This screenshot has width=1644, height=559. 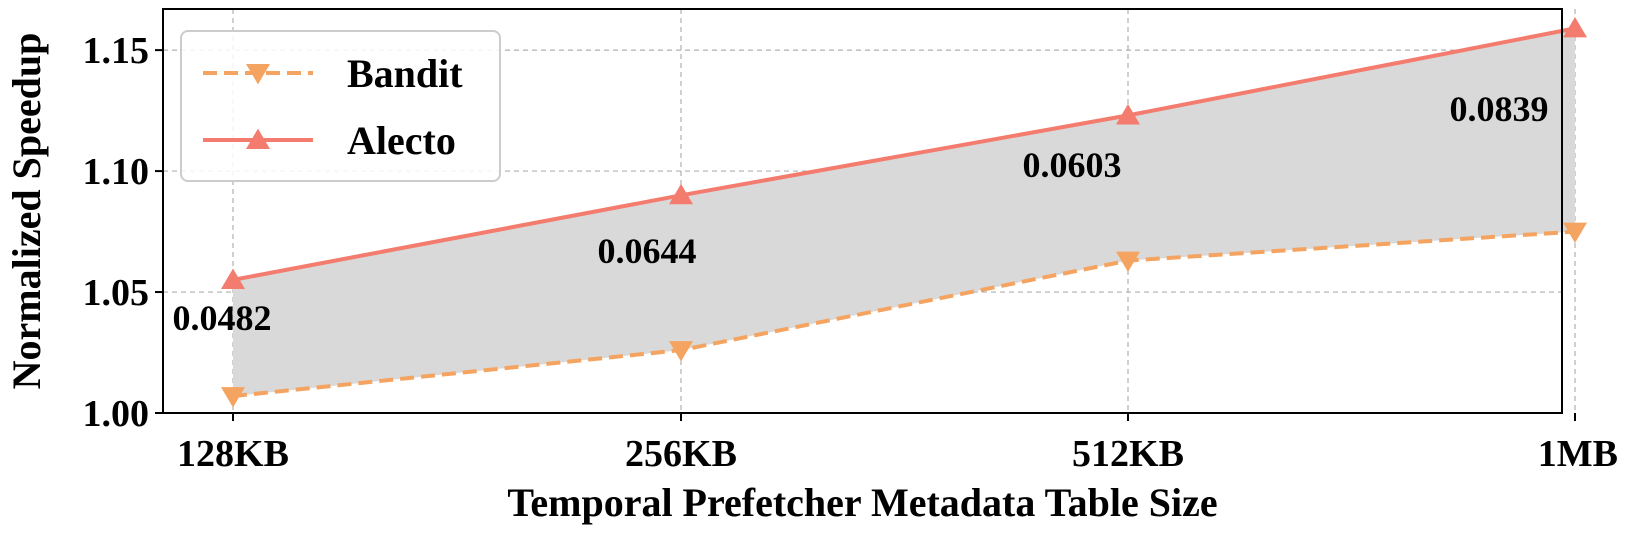 I want to click on gap-annotation: 0.0644, so click(x=647, y=251).